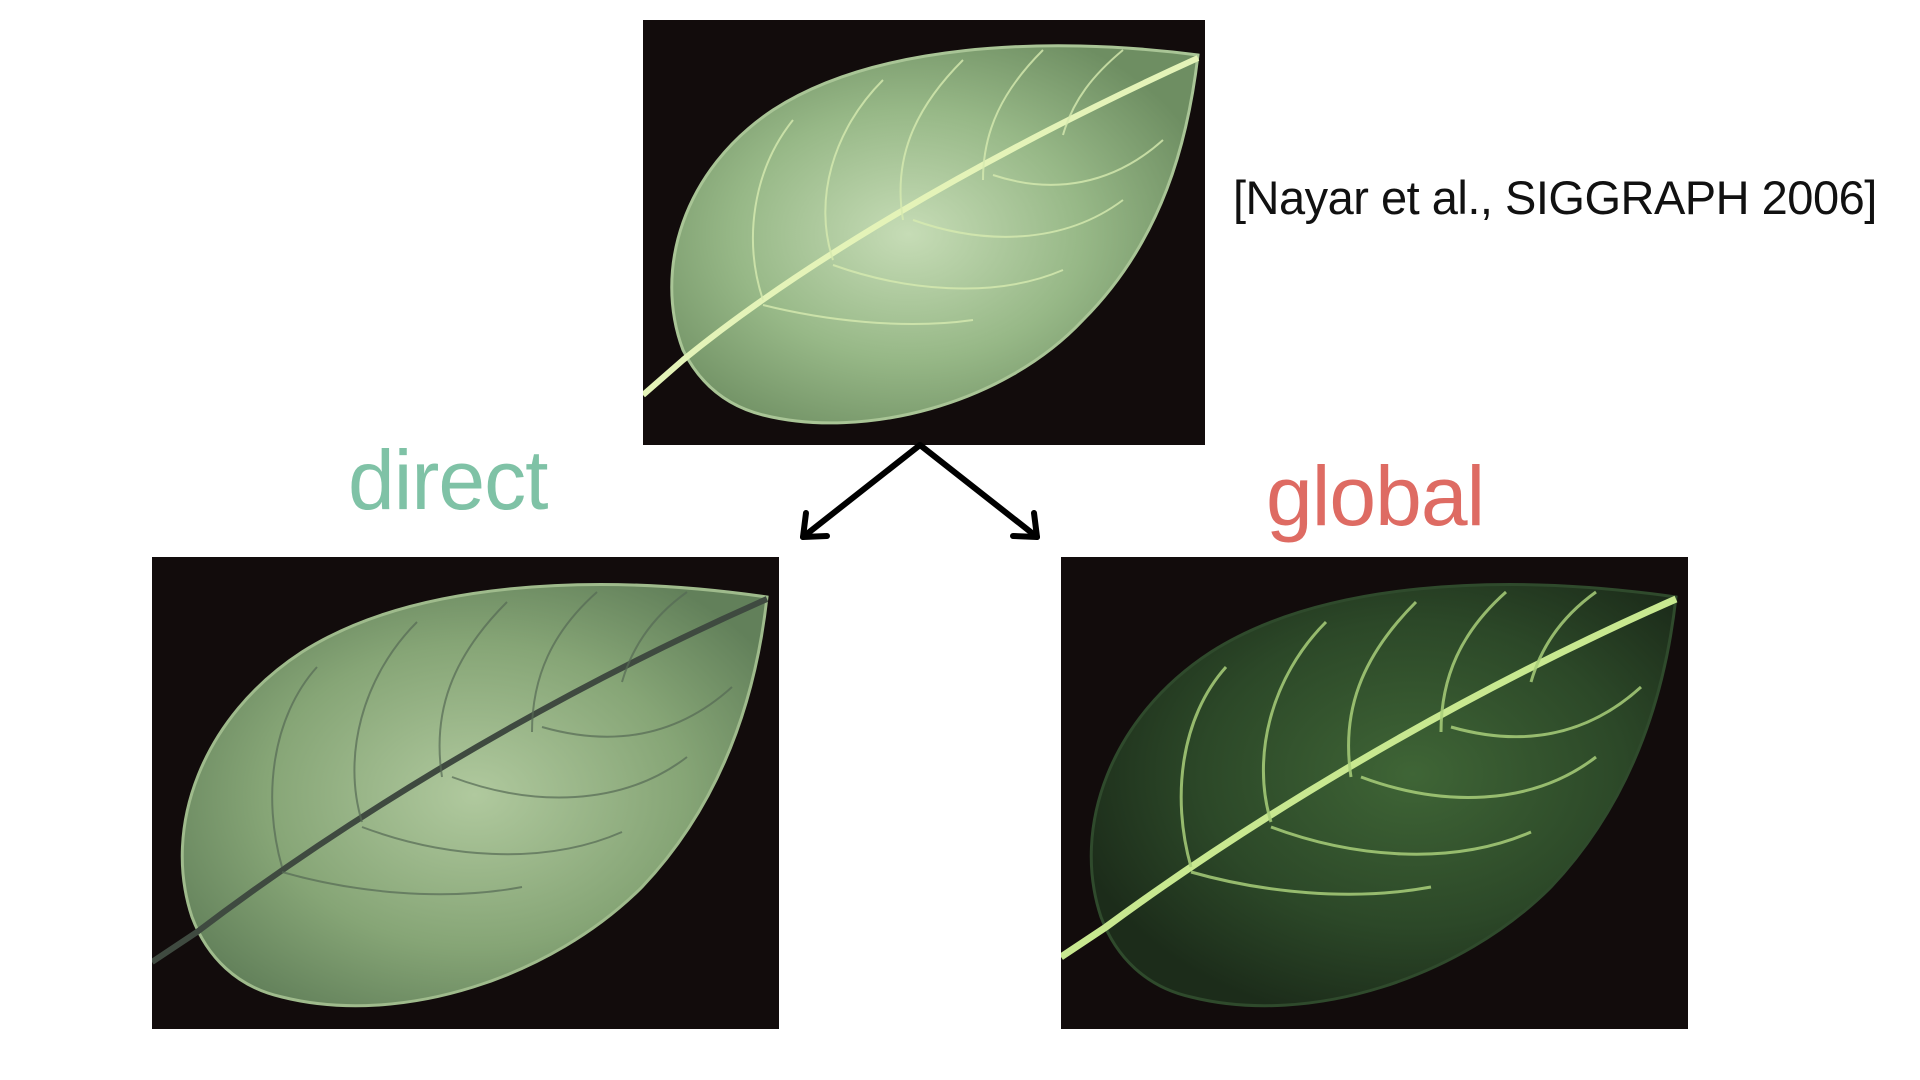 Image resolution: width=1920 pixels, height=1080 pixels. I want to click on global-label: global, so click(1375, 496).